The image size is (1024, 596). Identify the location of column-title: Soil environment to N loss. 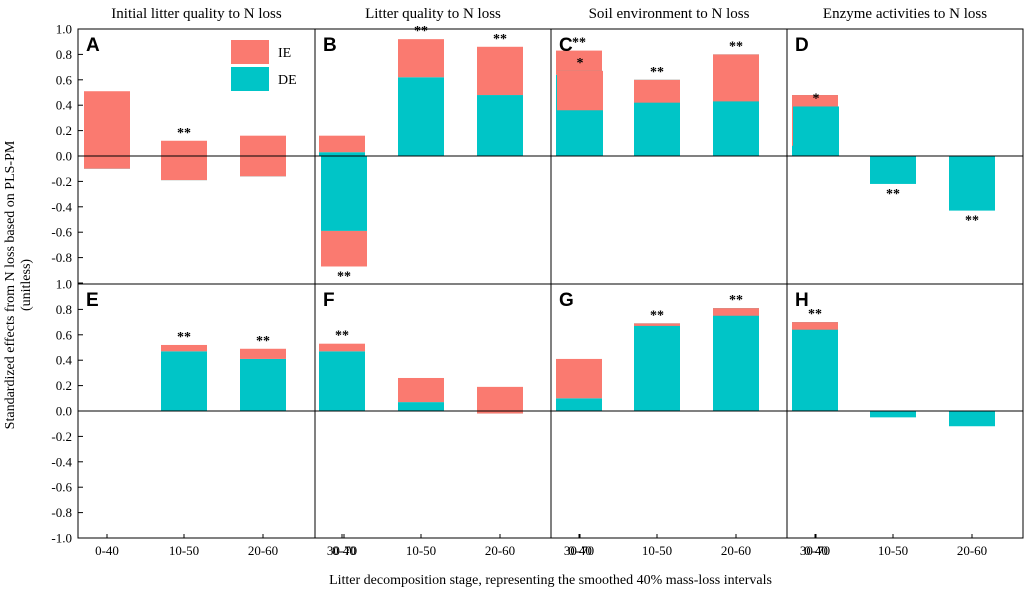
(669, 14).